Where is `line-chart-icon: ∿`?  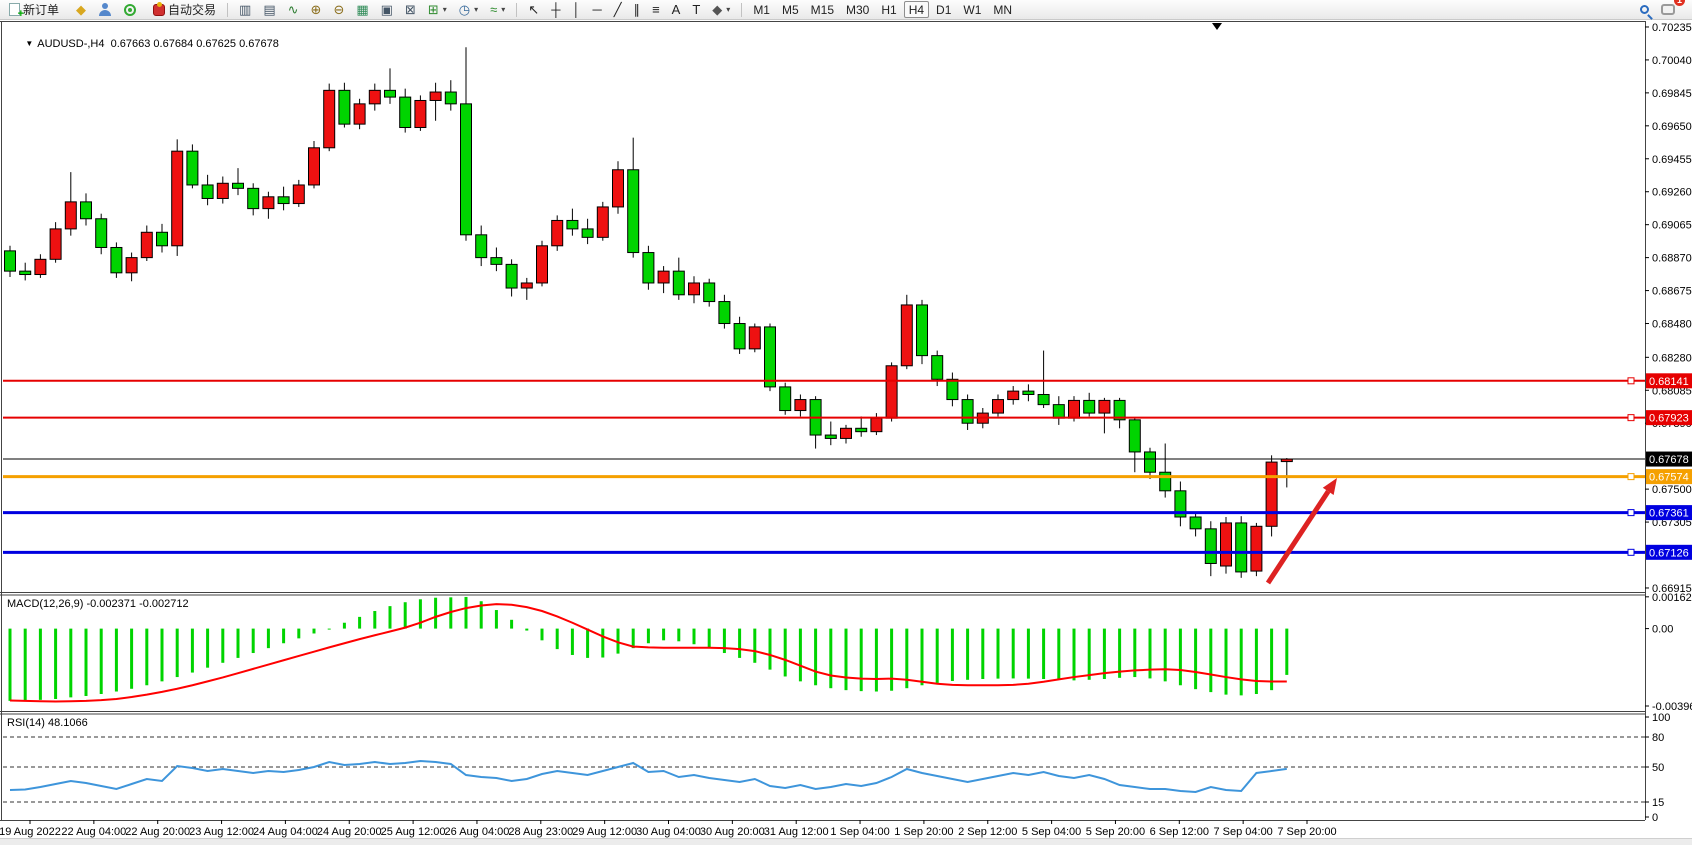 line-chart-icon: ∿ is located at coordinates (293, 9).